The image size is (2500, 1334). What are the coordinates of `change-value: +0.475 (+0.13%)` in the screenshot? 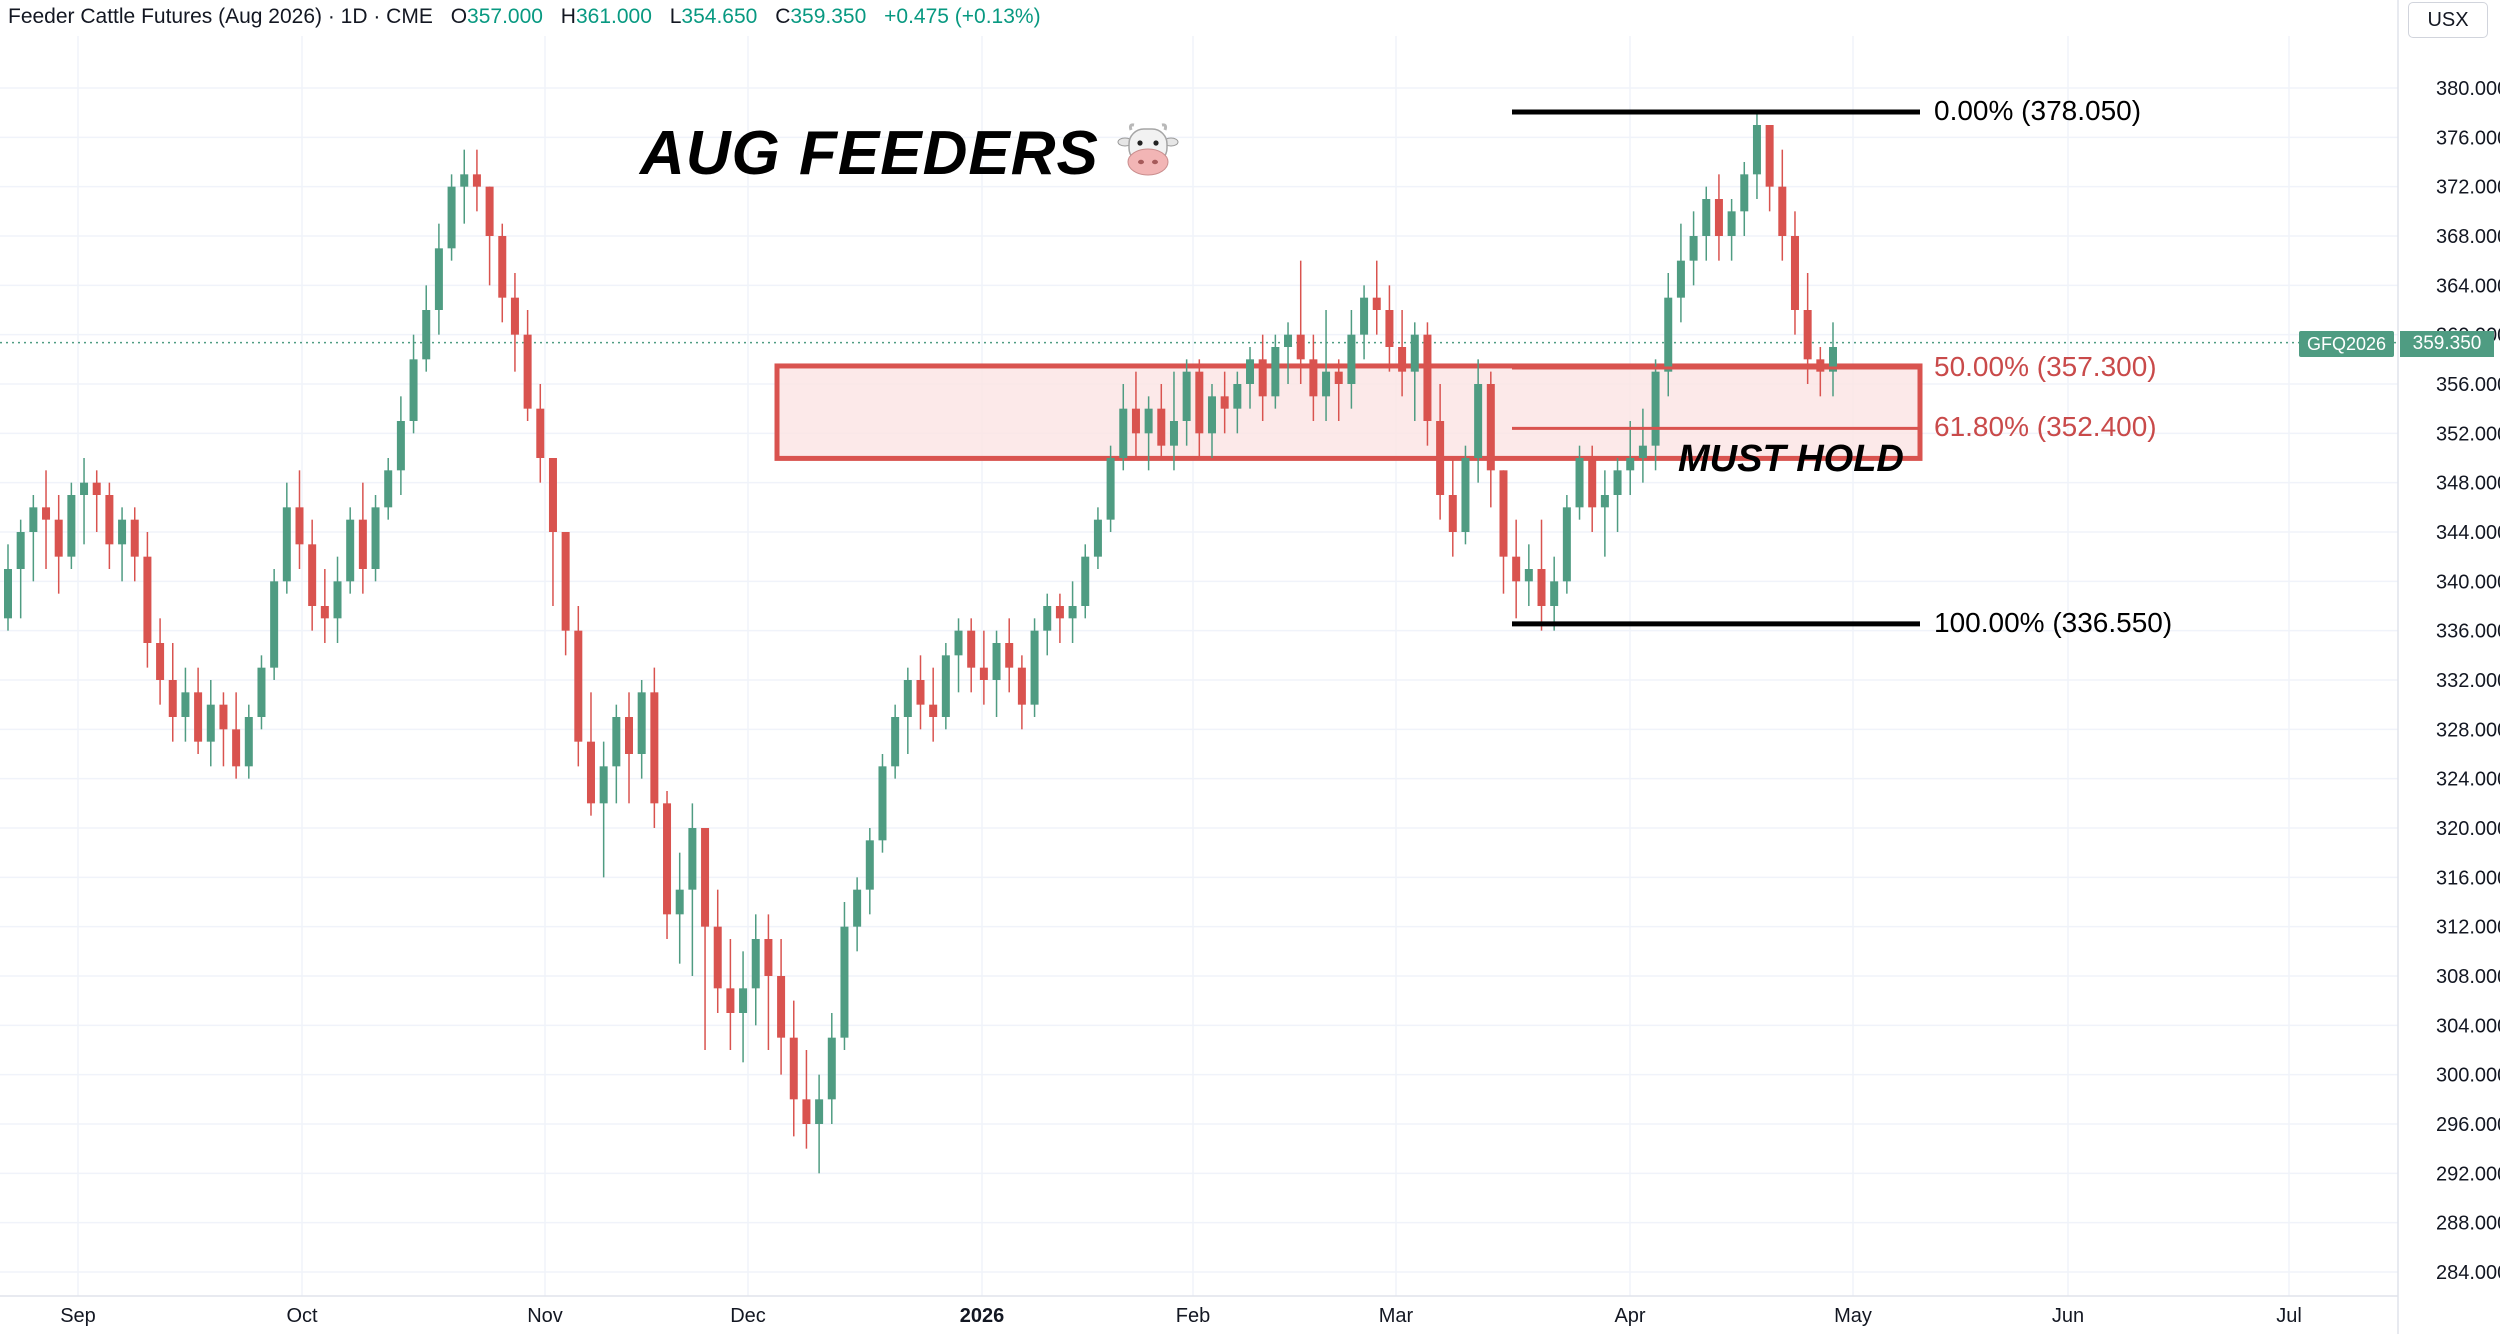 It's located at (962, 16).